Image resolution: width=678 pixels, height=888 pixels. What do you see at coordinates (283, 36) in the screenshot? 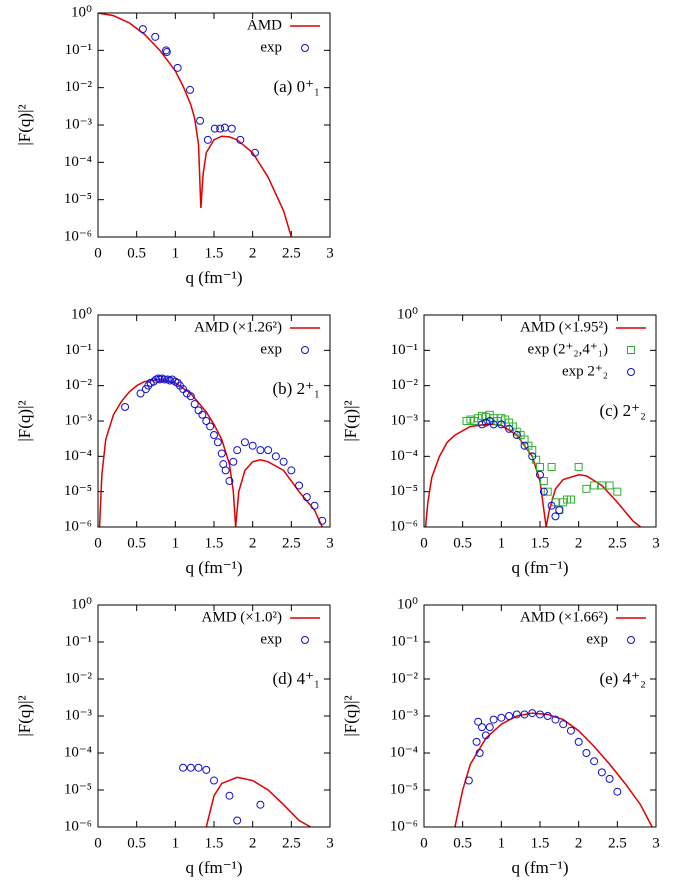
I see `legend: AMD exp` at bounding box center [283, 36].